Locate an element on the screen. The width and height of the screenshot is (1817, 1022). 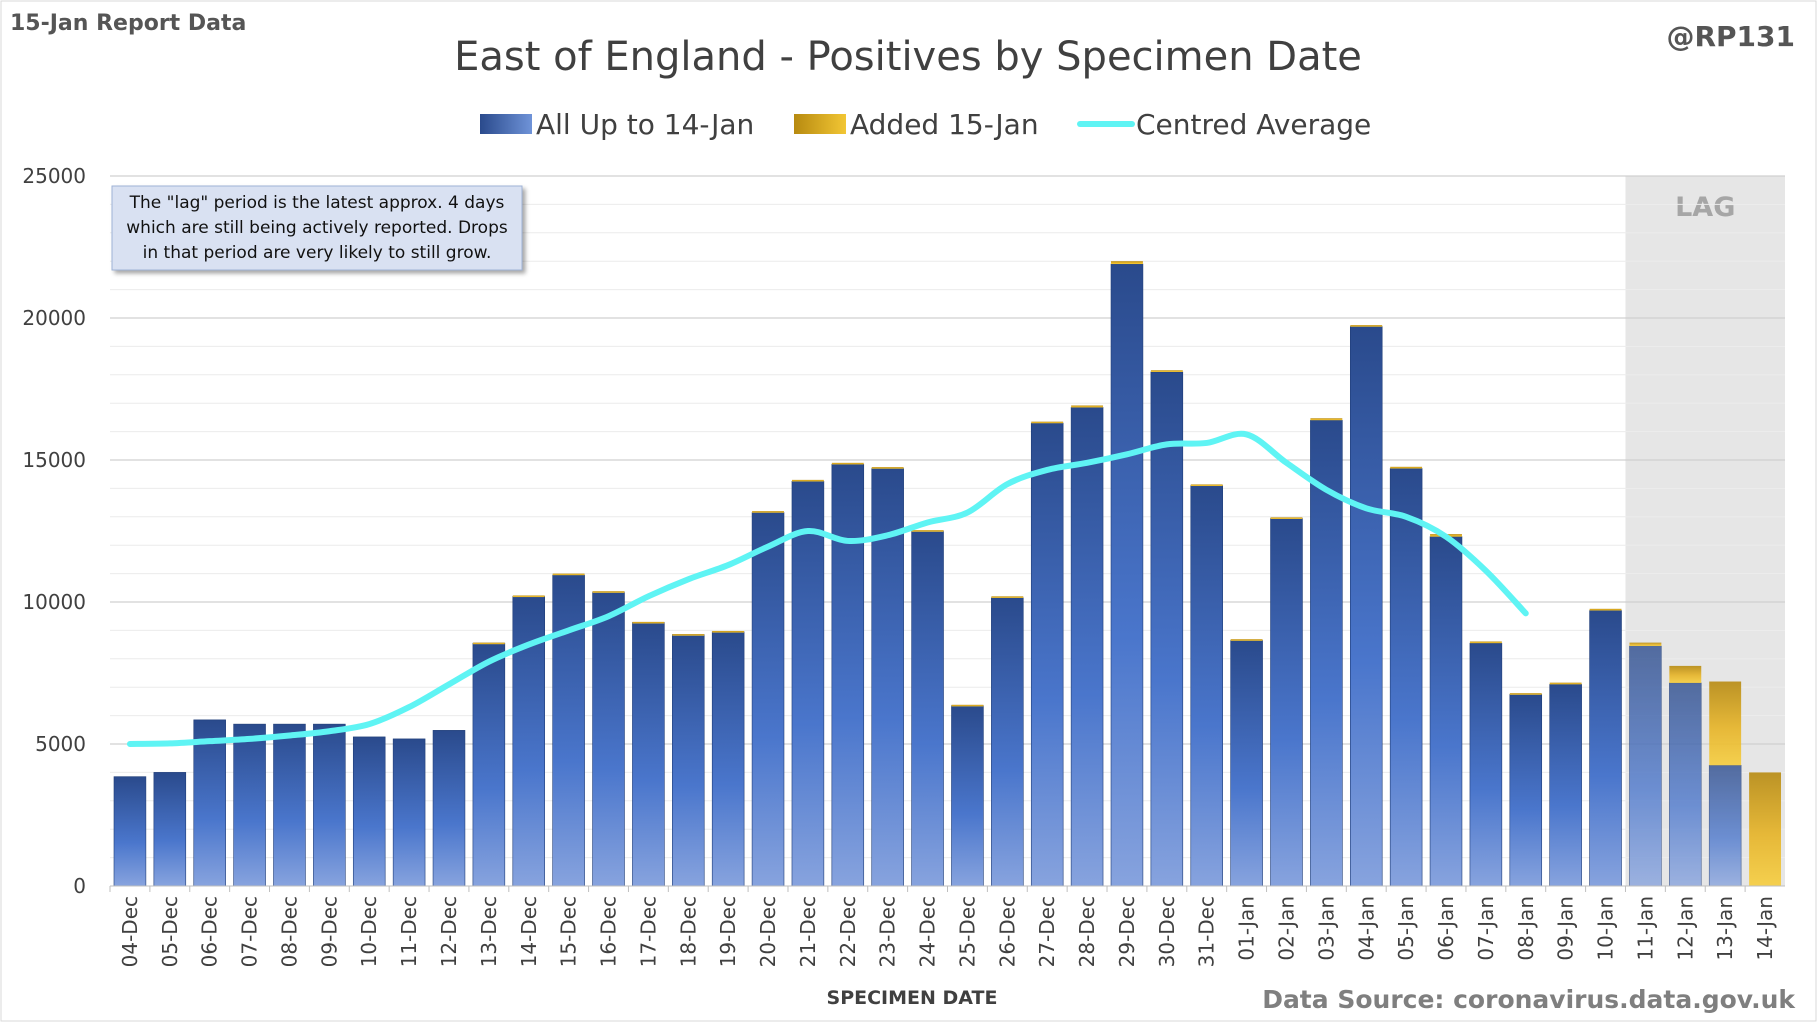
bar-all-up-to-14-jan-04-dec is located at coordinates (130, 831).